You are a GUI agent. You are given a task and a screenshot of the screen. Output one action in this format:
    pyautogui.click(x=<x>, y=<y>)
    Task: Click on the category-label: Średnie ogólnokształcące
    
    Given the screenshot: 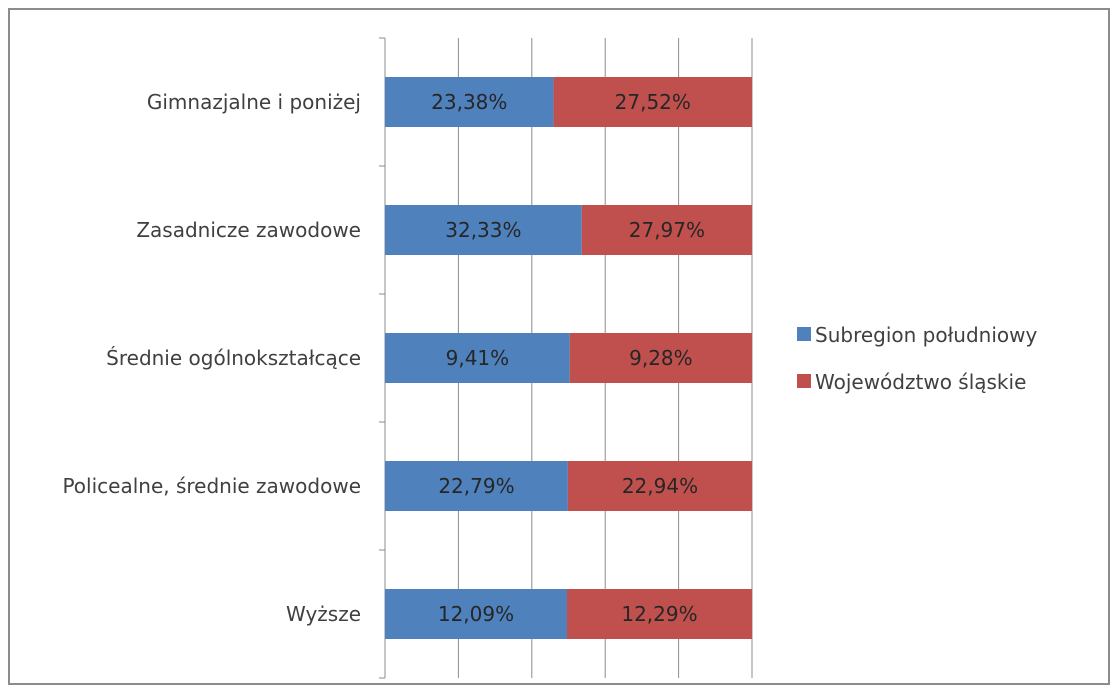 What is the action you would take?
    pyautogui.click(x=233, y=358)
    